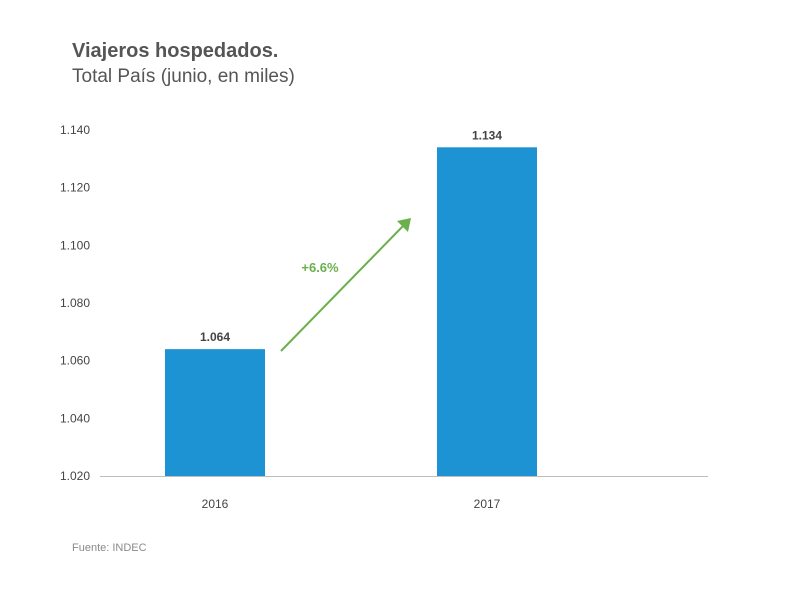 The width and height of the screenshot is (800, 606). I want to click on y-tick-label: 1.020, so click(75, 476).